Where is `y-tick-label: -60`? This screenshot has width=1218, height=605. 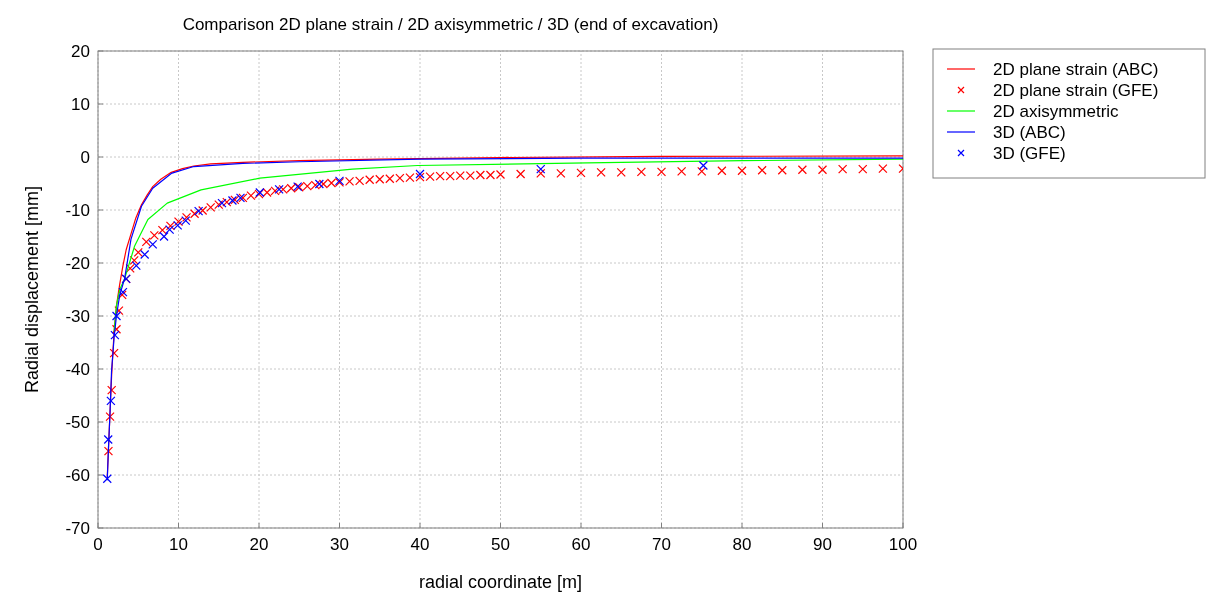
y-tick-label: -60 is located at coordinates (77, 475).